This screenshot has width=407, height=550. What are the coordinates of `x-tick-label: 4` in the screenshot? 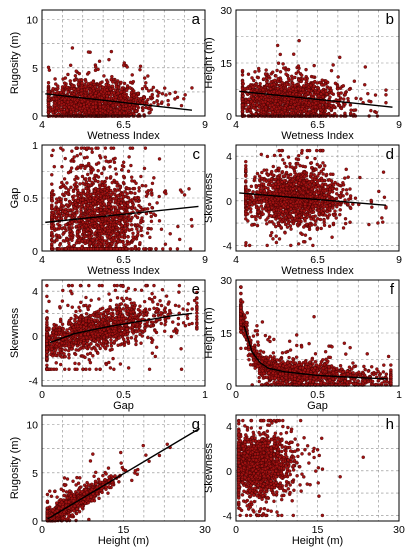 It's located at (42, 260).